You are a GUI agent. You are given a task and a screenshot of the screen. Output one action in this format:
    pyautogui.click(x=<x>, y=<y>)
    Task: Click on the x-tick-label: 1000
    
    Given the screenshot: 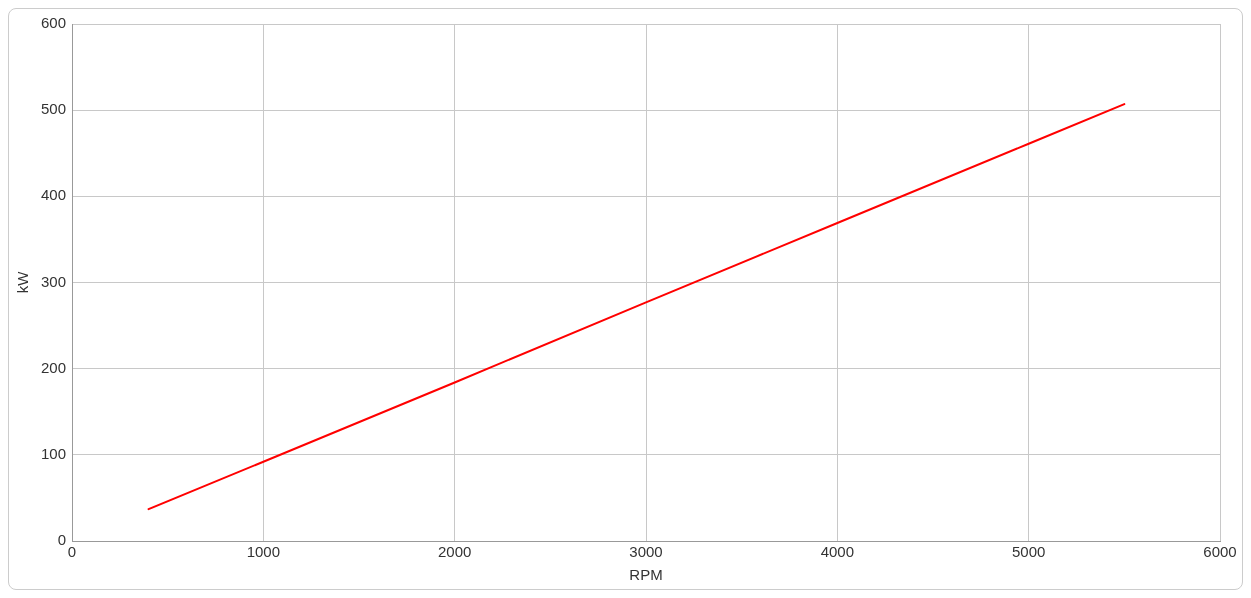 What is the action you would take?
    pyautogui.click(x=263, y=552)
    